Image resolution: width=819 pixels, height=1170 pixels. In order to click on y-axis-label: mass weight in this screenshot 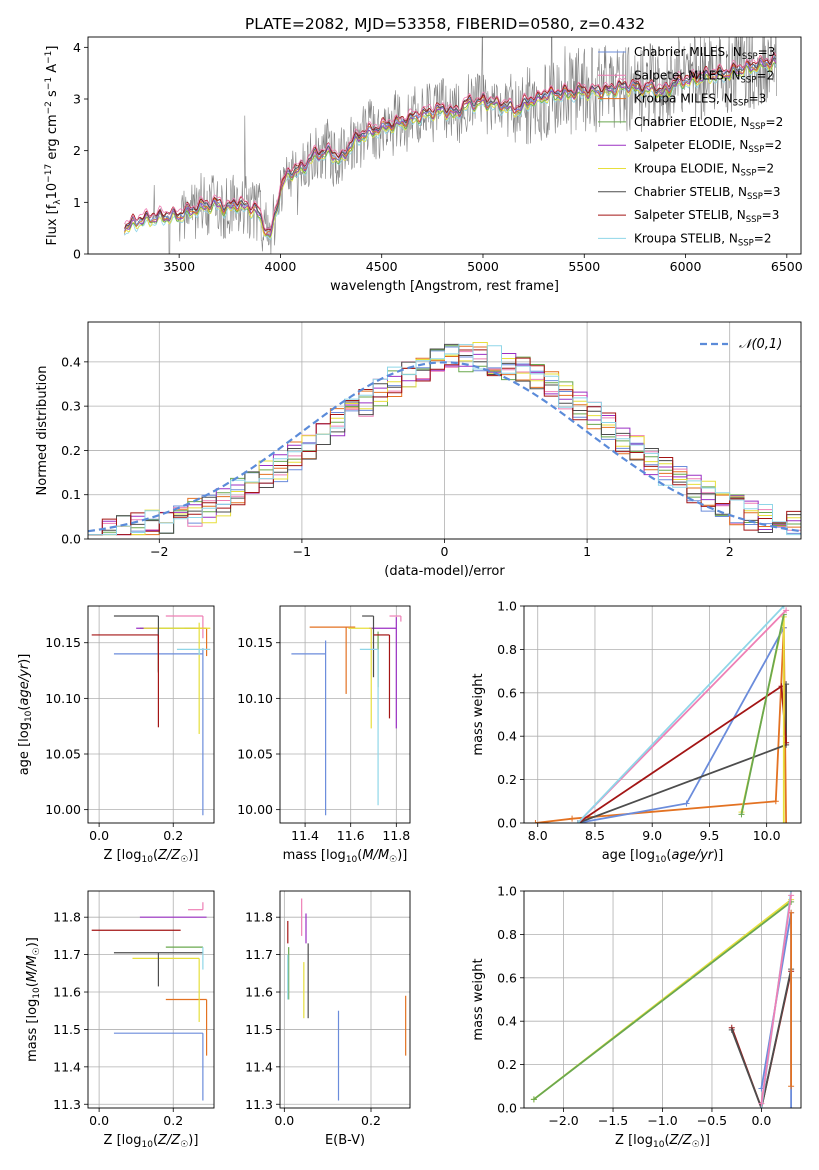, I will do `click(478, 999)`.